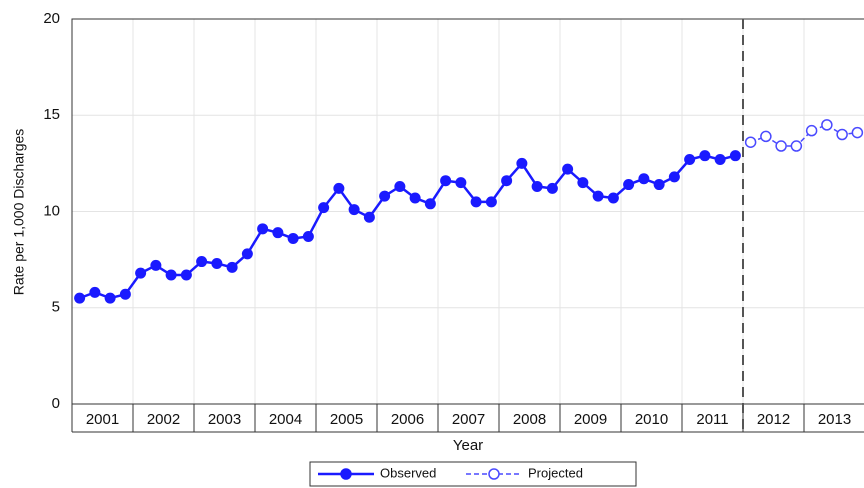 The image size is (864, 488). I want to click on x-tick-label: 2003, so click(224, 419).